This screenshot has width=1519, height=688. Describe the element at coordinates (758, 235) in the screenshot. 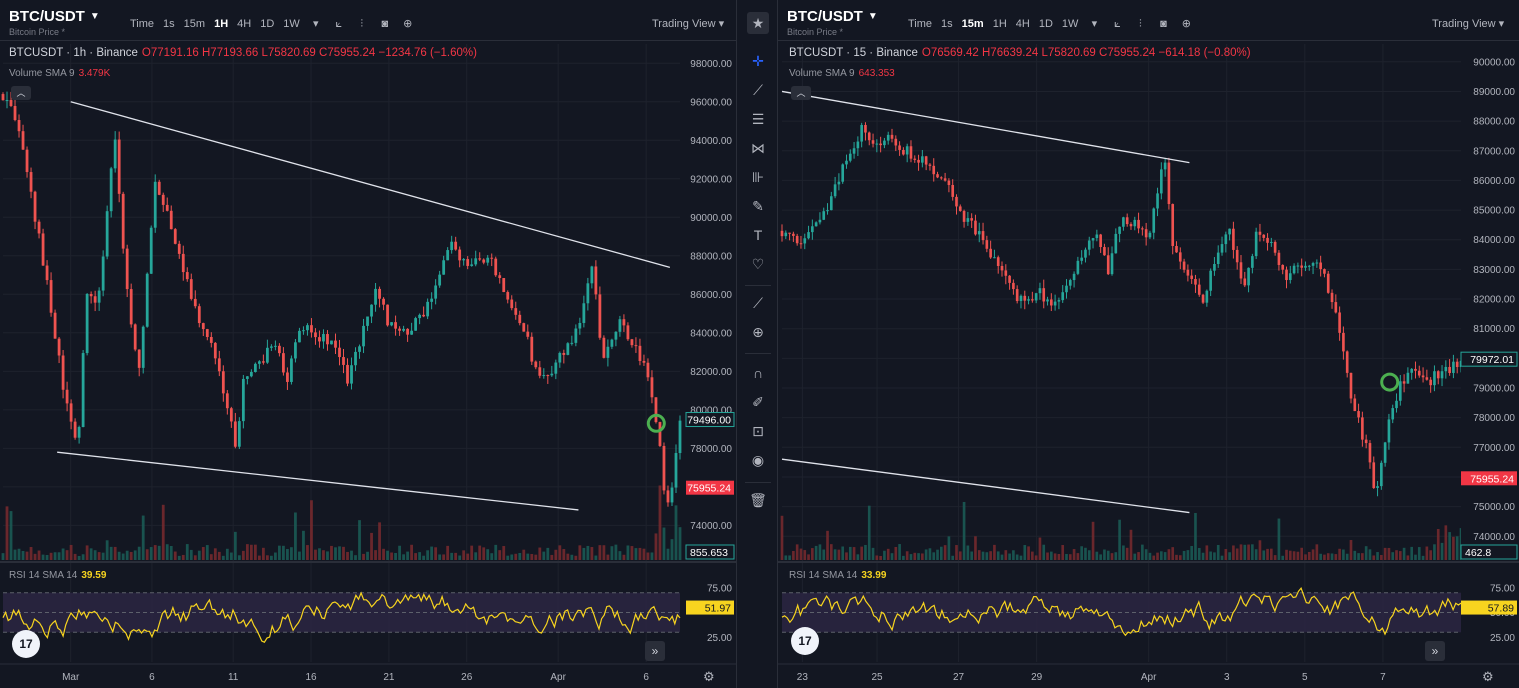

I see `text-icon: T` at that location.